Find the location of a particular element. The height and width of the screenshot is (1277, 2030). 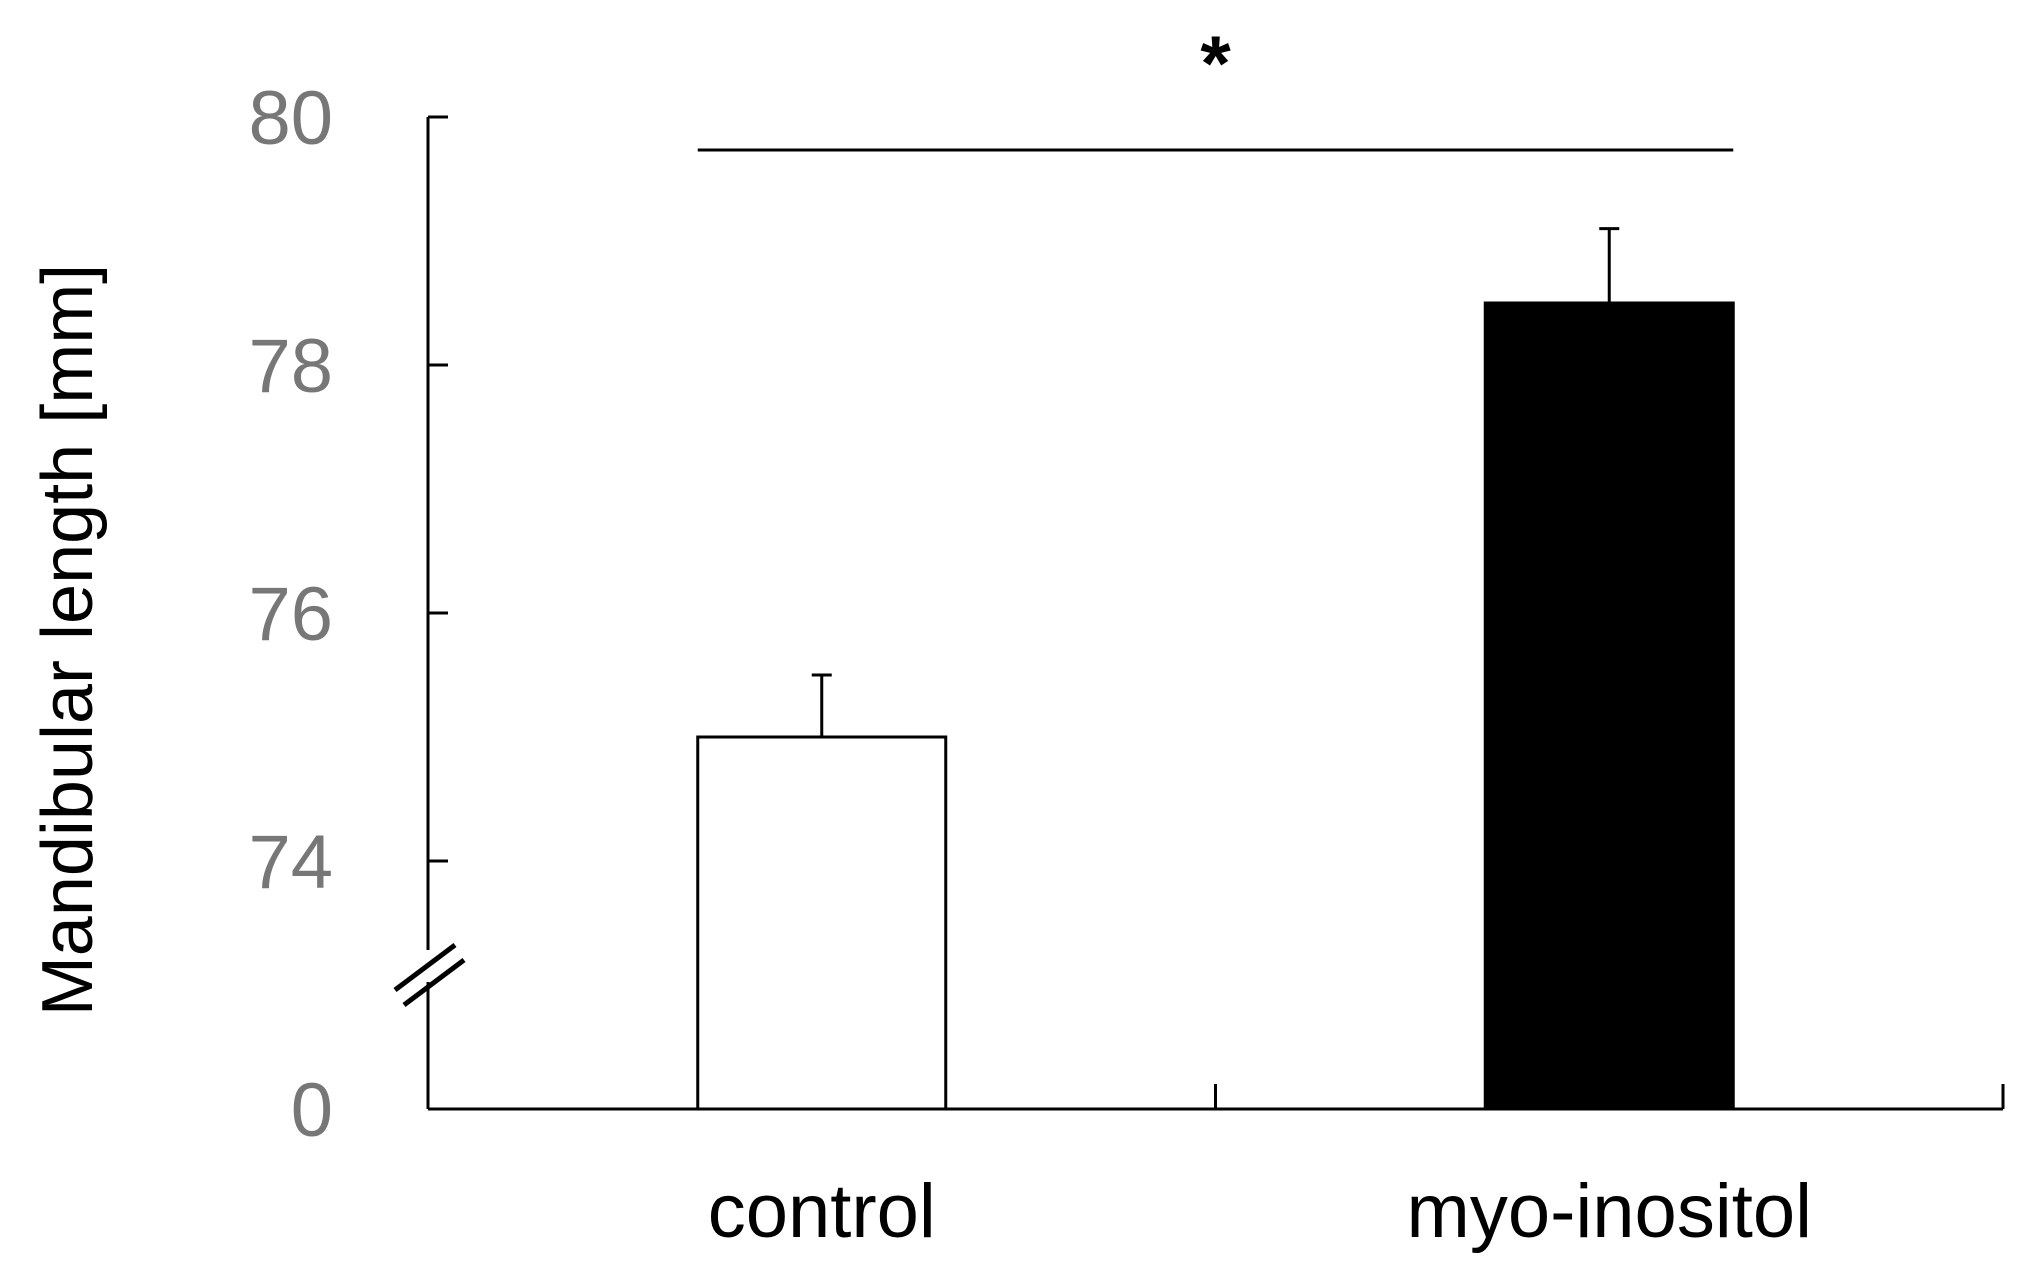

y-axis-title: Mandibular length [mm] is located at coordinates (68, 640).